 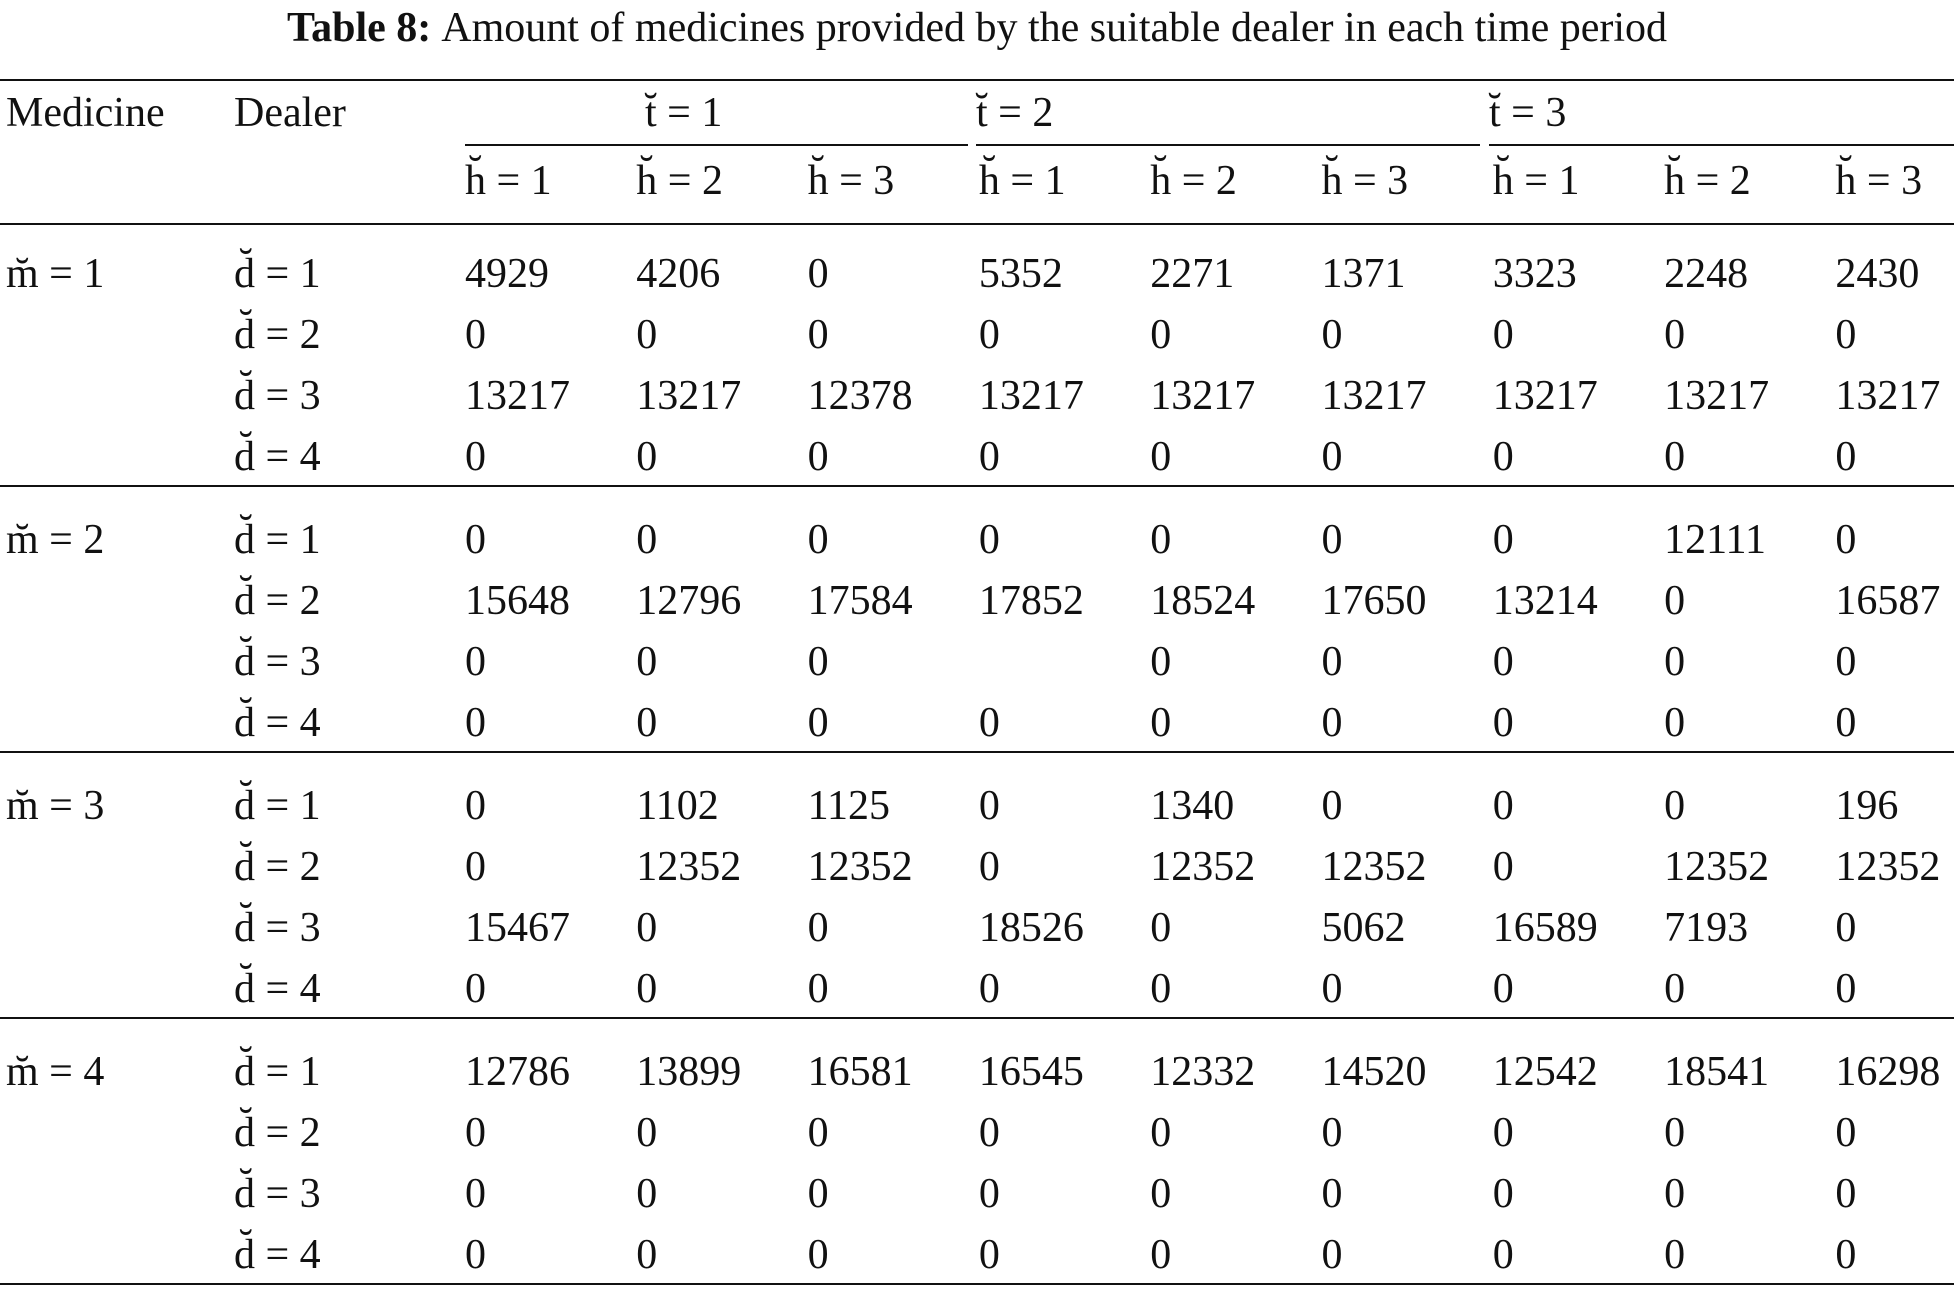 I want to click on time-header: t̆ = 2, so click(x=1015, y=113).